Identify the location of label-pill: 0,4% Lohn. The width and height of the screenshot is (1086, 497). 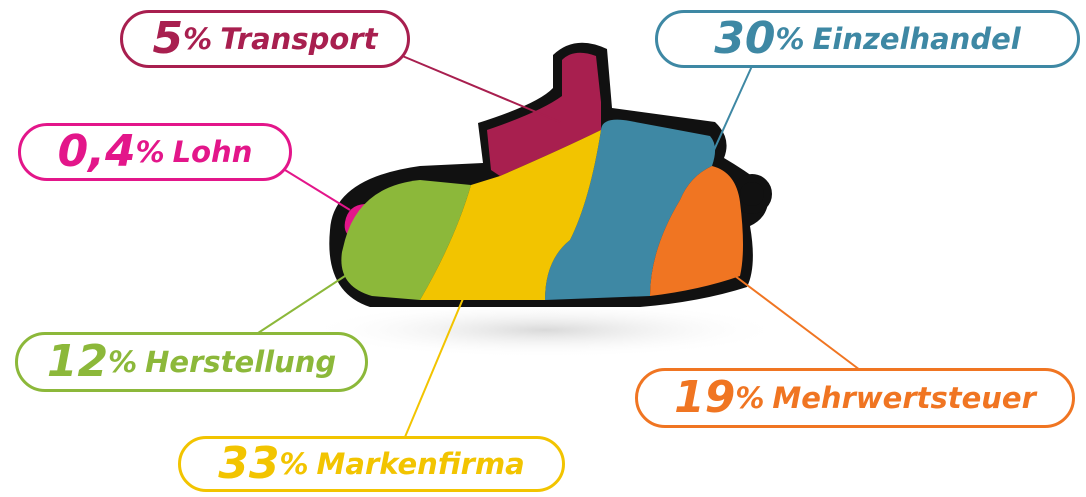
(155, 152).